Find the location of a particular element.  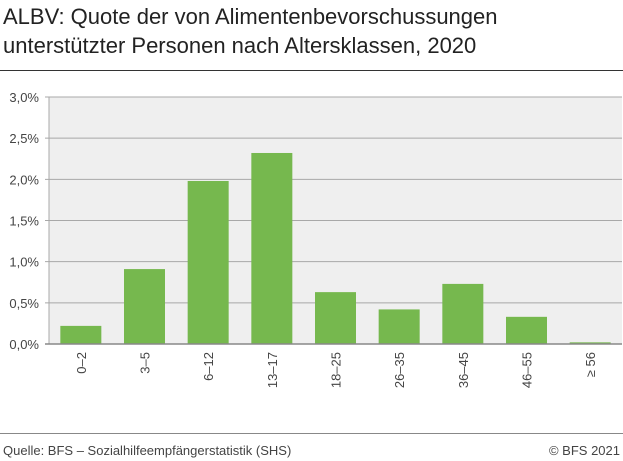

bar-18–25 is located at coordinates (335, 318).